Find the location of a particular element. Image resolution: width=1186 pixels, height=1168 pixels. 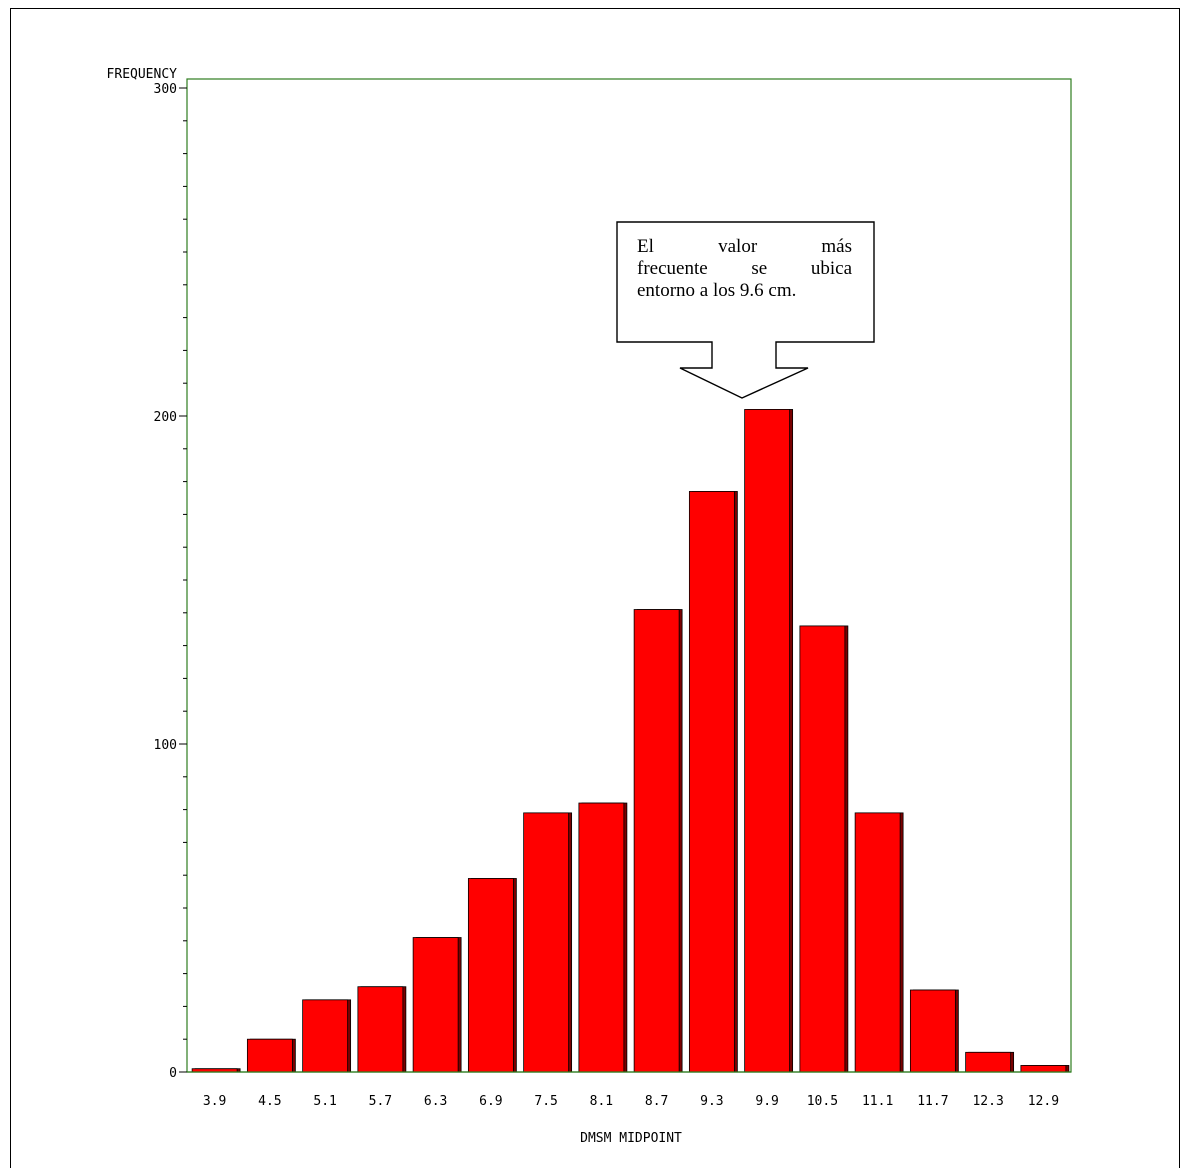

y-tick-label: 200 is located at coordinates (165, 417).